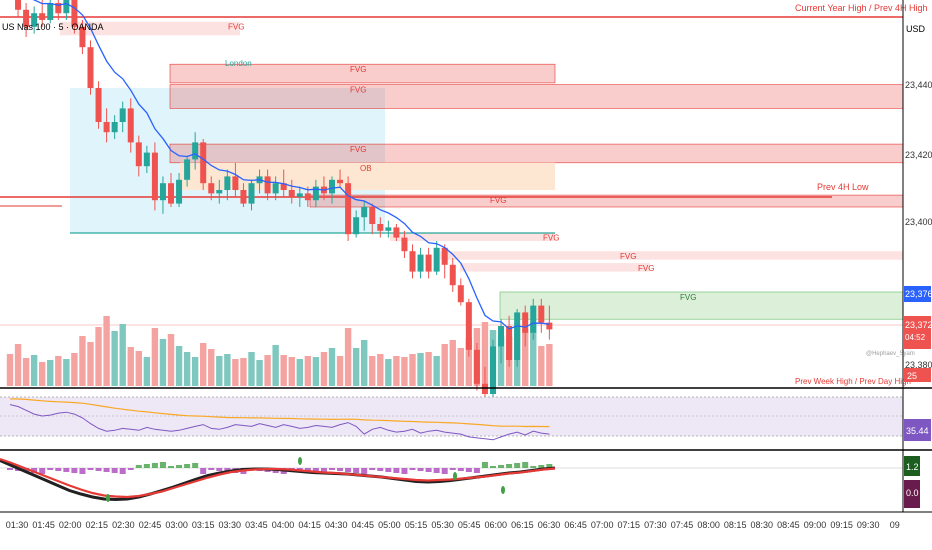 The image size is (932, 550). I want to click on price-tag-text: 23,372.4, so click(918, 325).